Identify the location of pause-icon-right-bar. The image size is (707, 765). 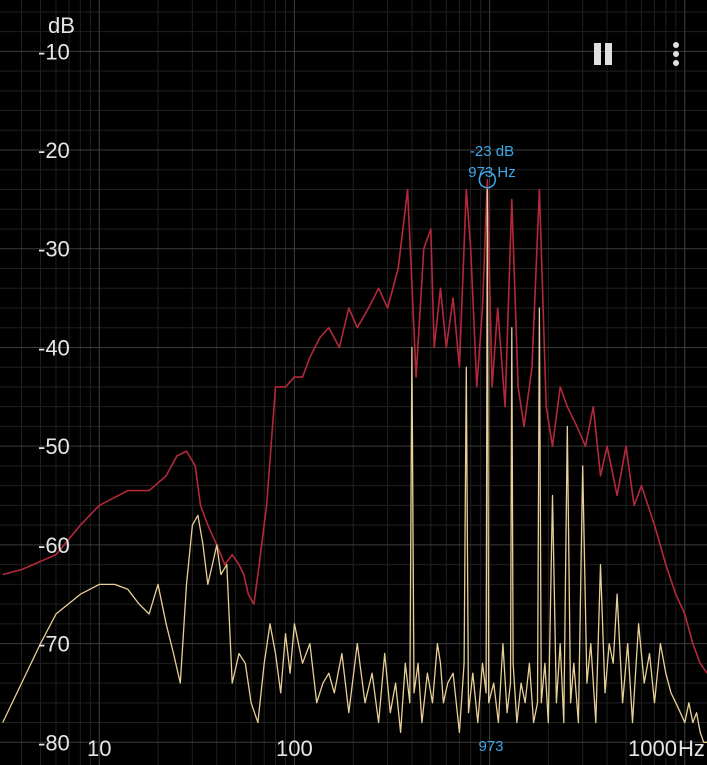
(608, 54).